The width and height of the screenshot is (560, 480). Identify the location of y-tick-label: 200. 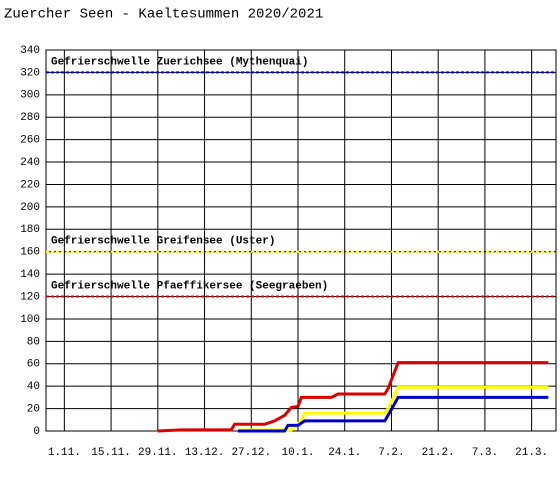
(30, 208).